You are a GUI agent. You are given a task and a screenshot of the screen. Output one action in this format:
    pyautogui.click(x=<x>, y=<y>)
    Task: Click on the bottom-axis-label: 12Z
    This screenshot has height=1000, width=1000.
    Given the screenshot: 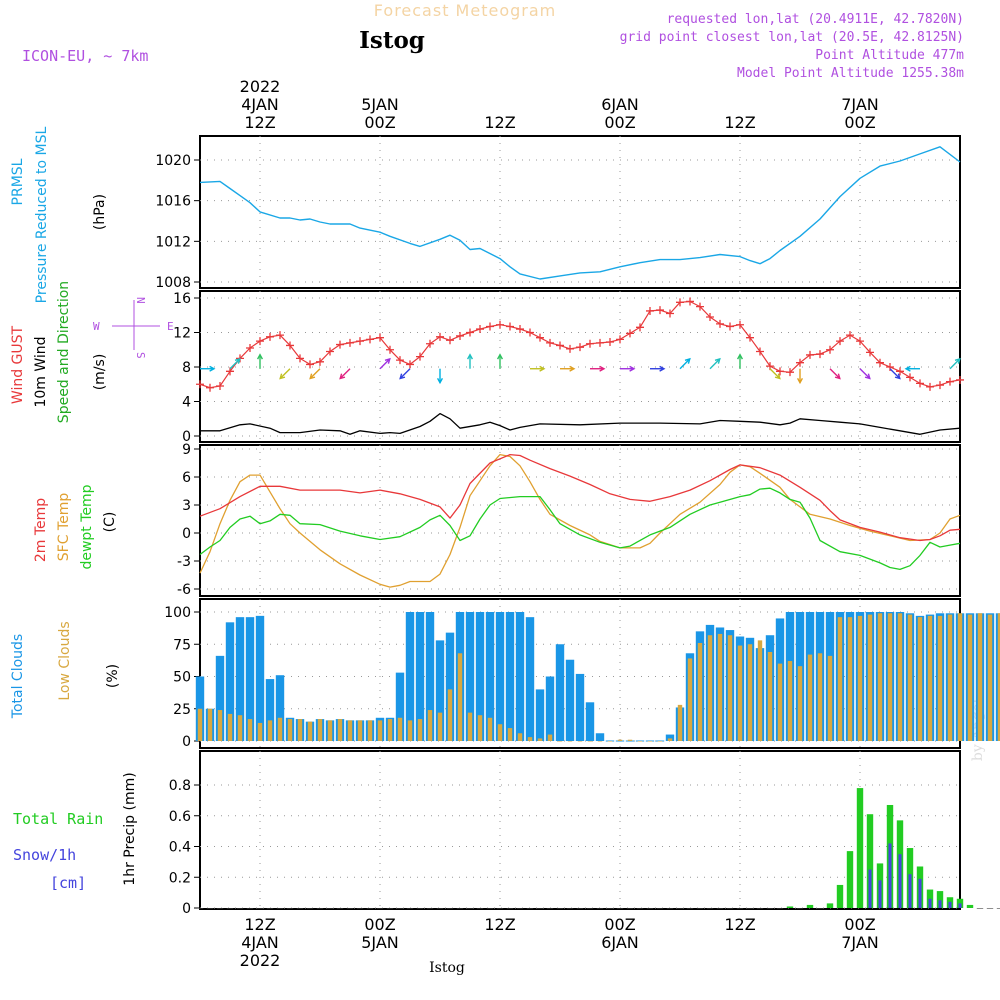 What is the action you would take?
    pyautogui.click(x=739, y=924)
    